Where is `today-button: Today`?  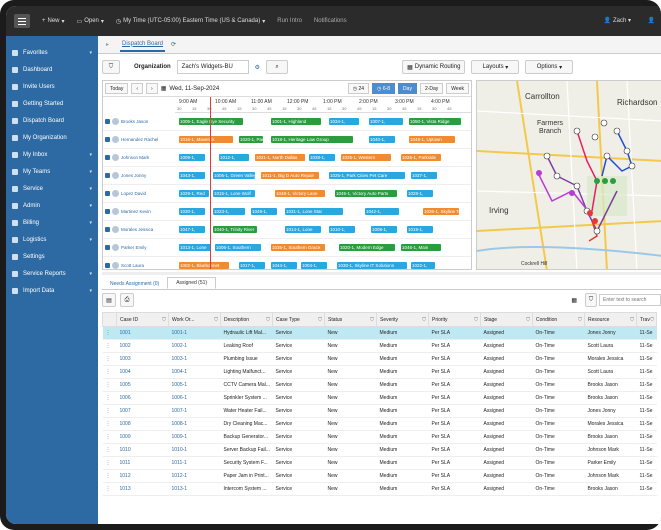 today-button: Today is located at coordinates (117, 88).